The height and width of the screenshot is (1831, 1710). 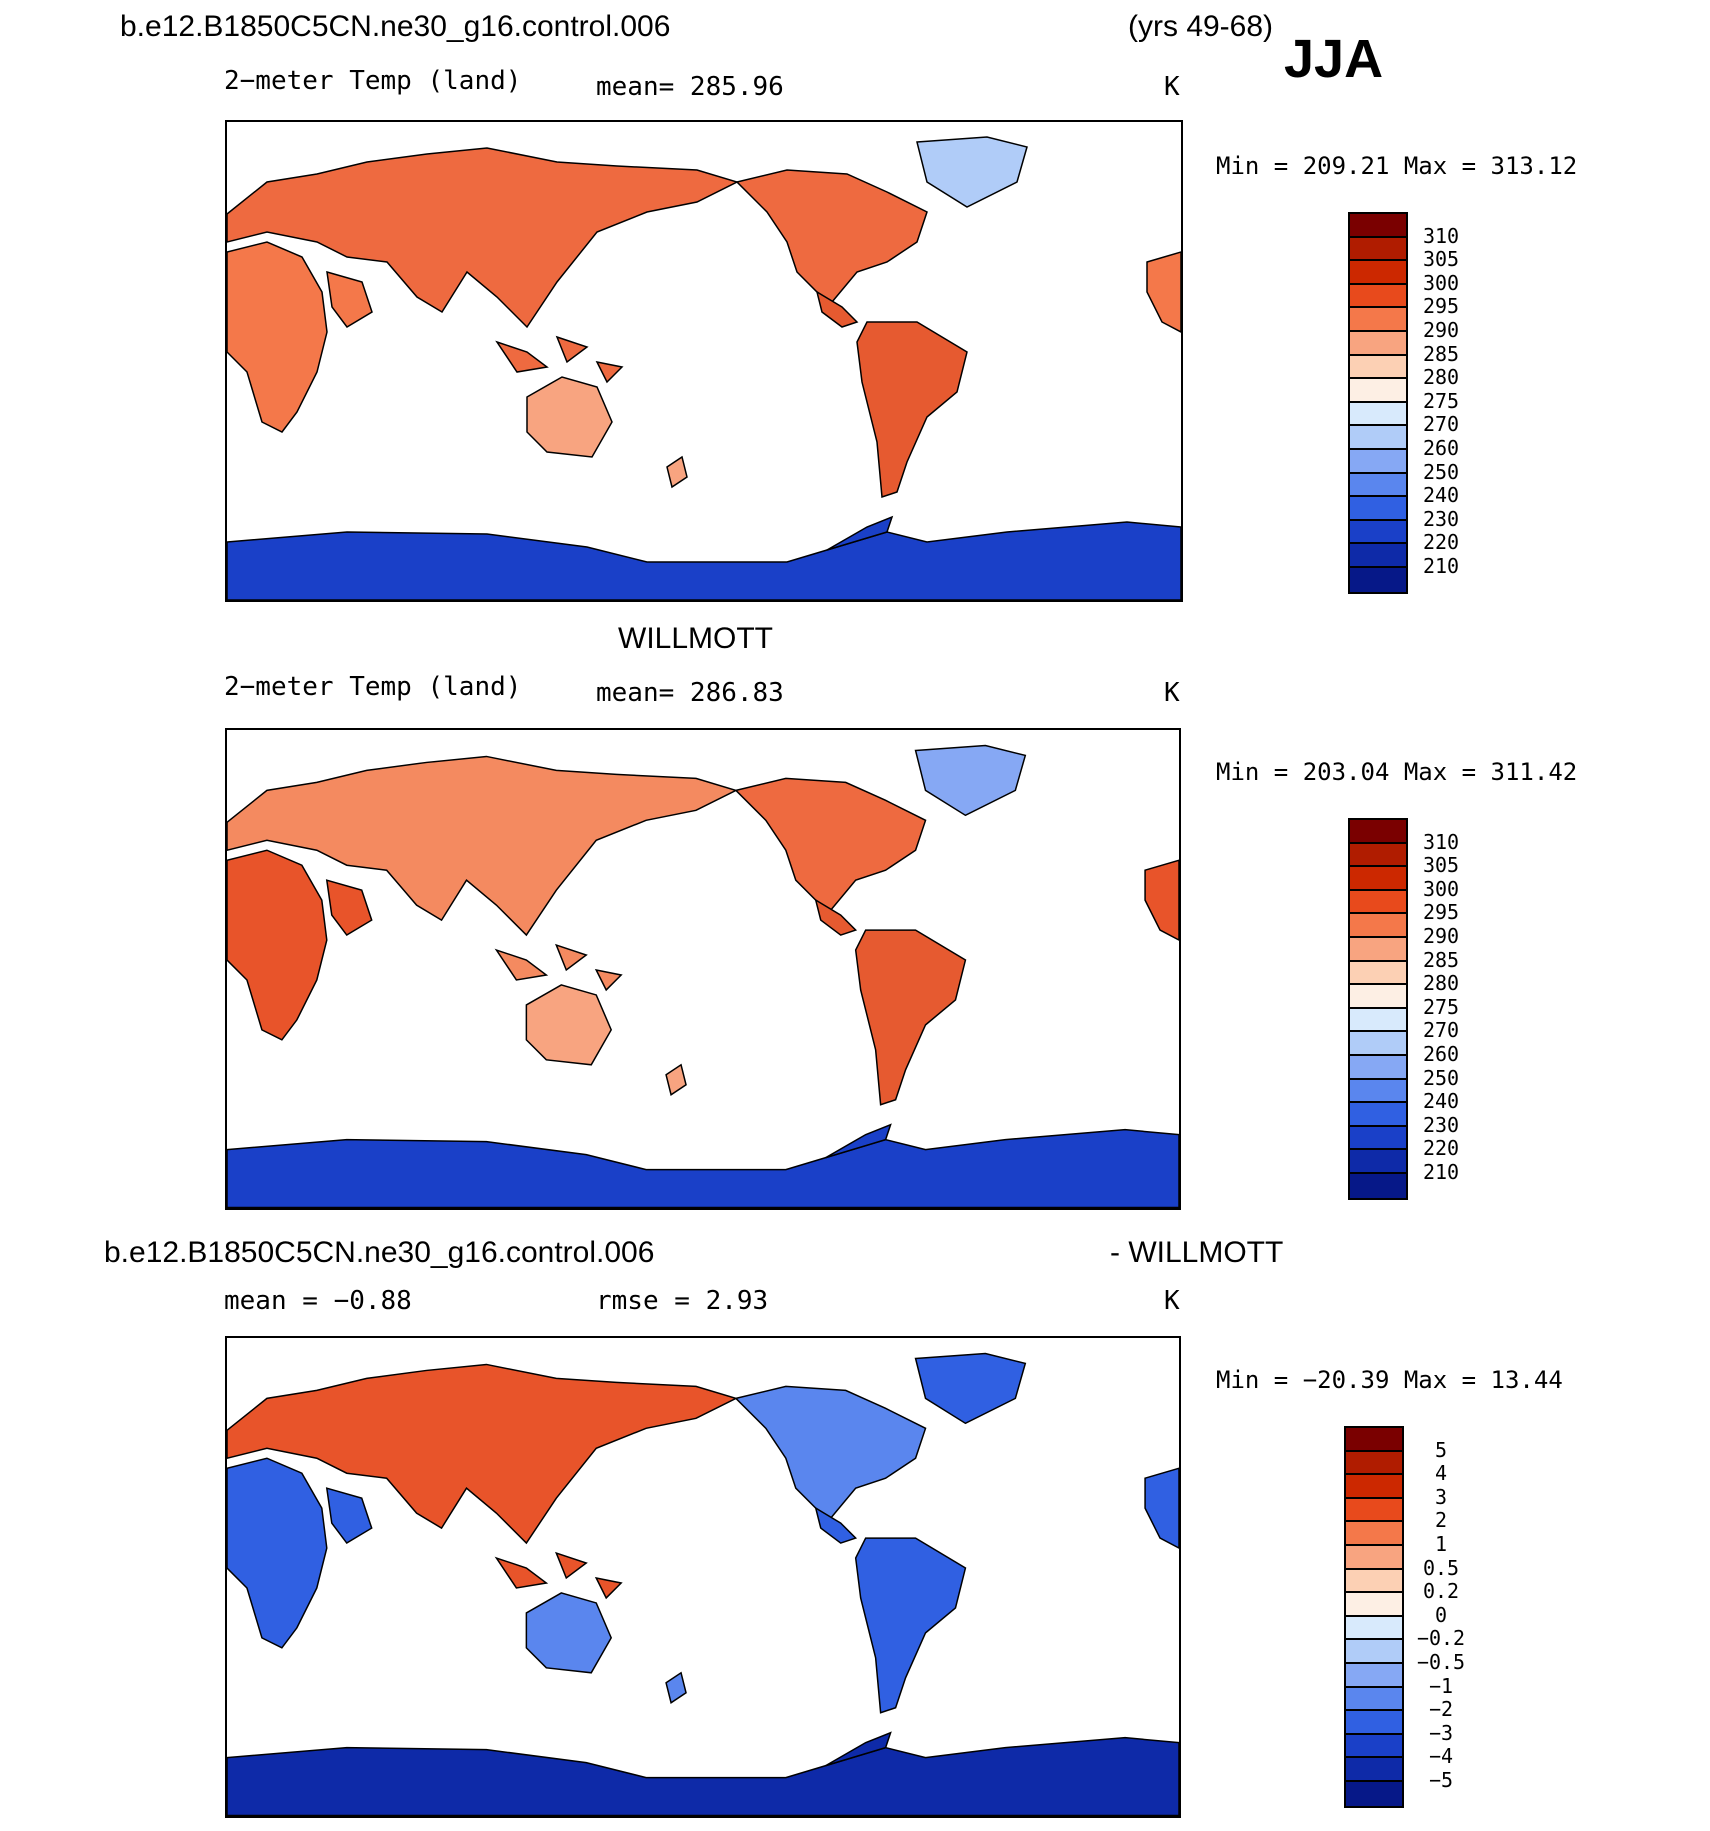 What do you see at coordinates (703, 1168) in the screenshot?
I see `landmass-antarctica` at bounding box center [703, 1168].